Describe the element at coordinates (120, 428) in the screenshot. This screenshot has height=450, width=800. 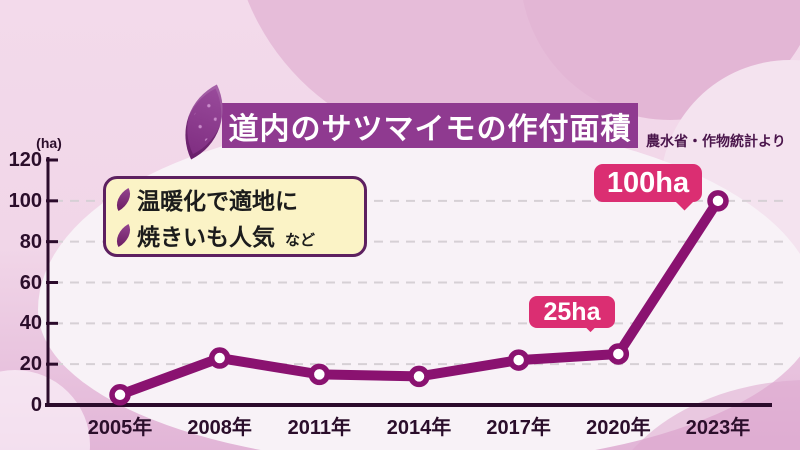
I see `x-tick-label: 2005年` at that location.